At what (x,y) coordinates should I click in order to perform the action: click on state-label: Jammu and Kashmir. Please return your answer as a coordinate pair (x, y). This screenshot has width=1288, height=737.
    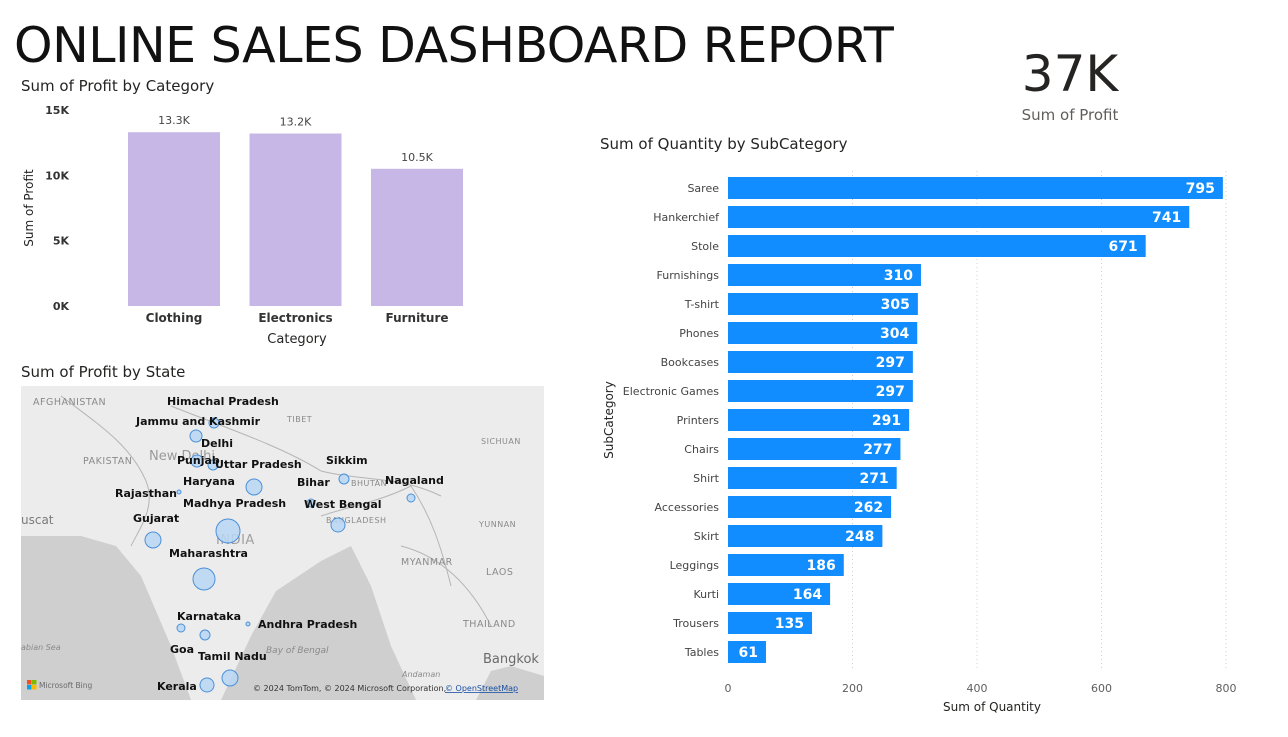
    Looking at the image, I should click on (198, 421).